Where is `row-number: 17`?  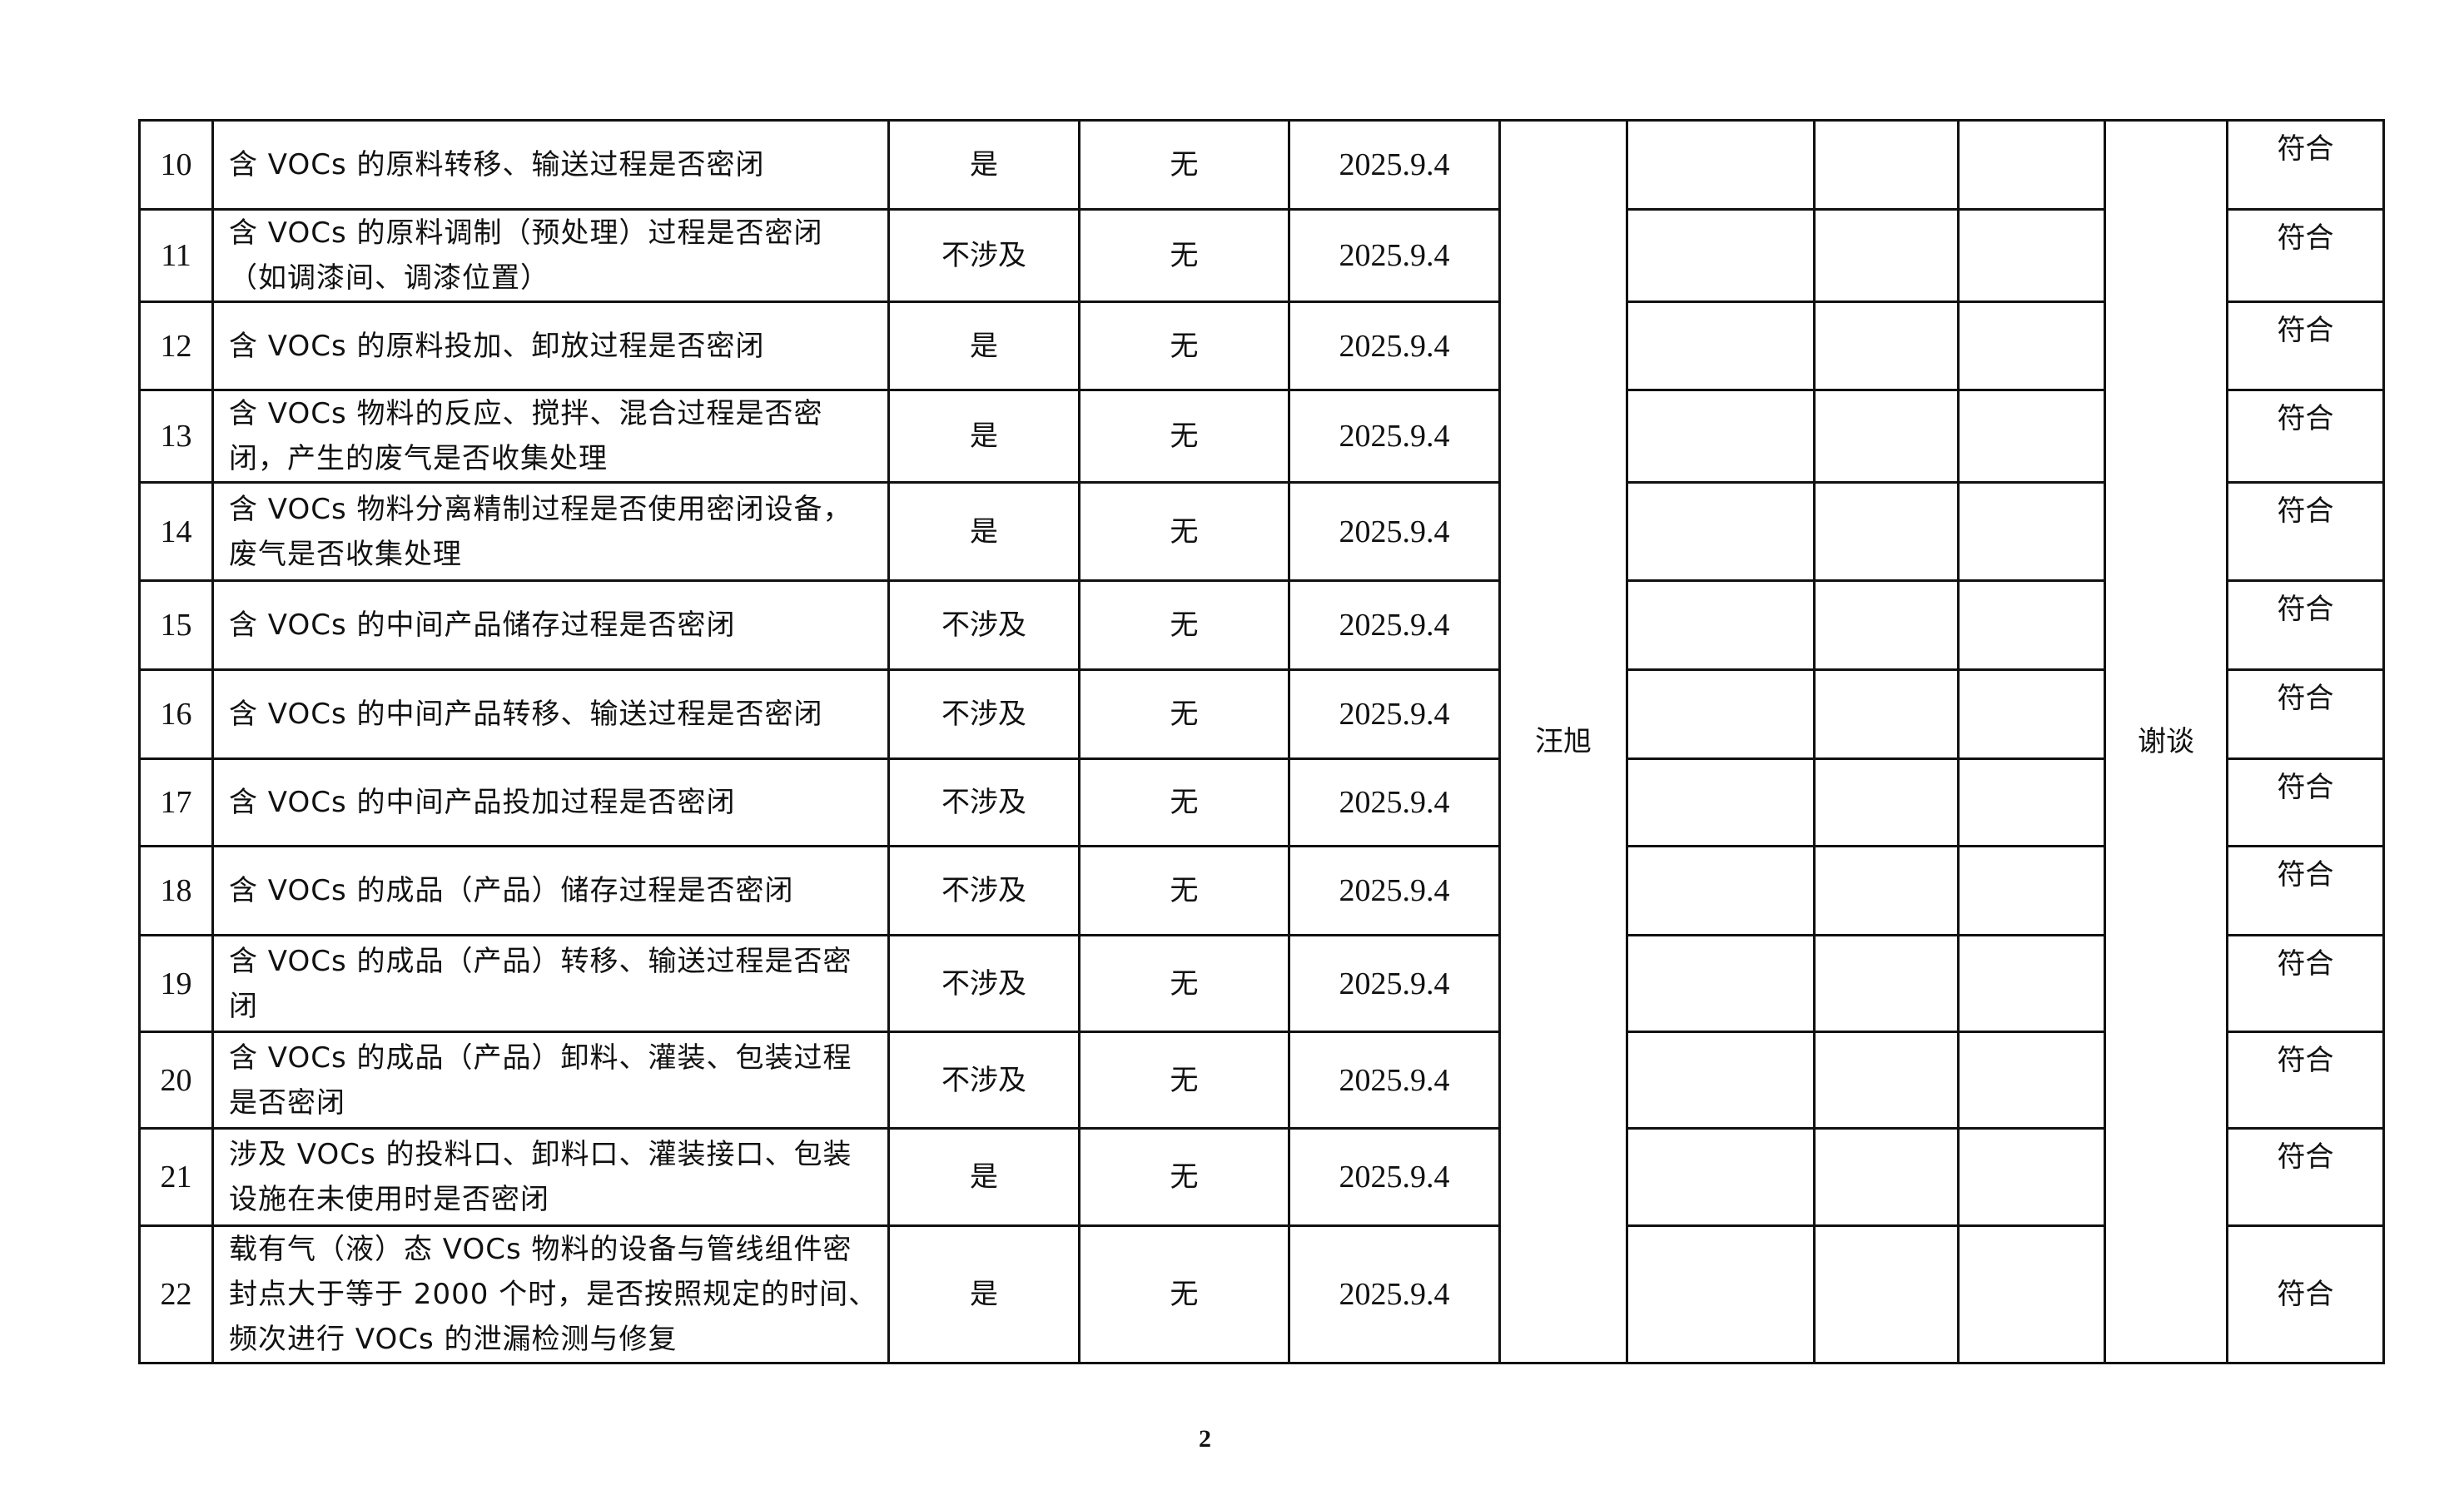 row-number: 17 is located at coordinates (176, 802).